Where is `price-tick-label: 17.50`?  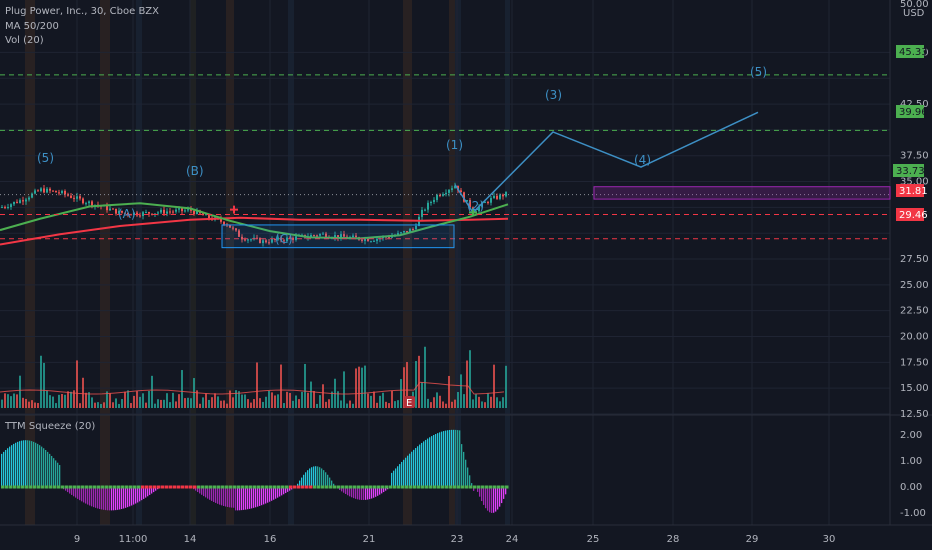 price-tick-label: 17.50 is located at coordinates (914, 362).